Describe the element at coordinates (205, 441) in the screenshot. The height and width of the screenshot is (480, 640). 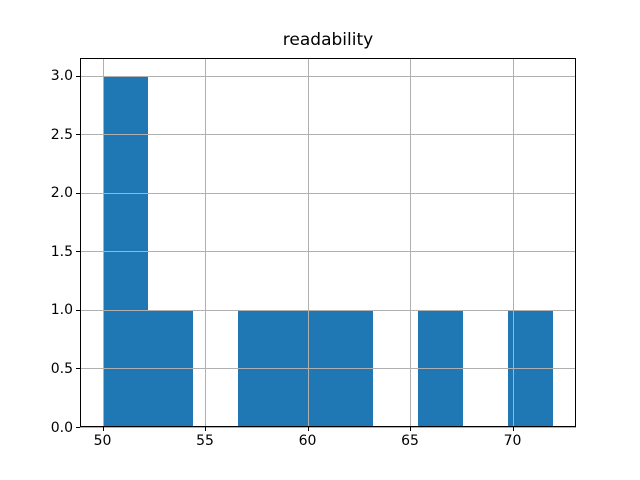
I see `x-tick-label: 55` at that location.